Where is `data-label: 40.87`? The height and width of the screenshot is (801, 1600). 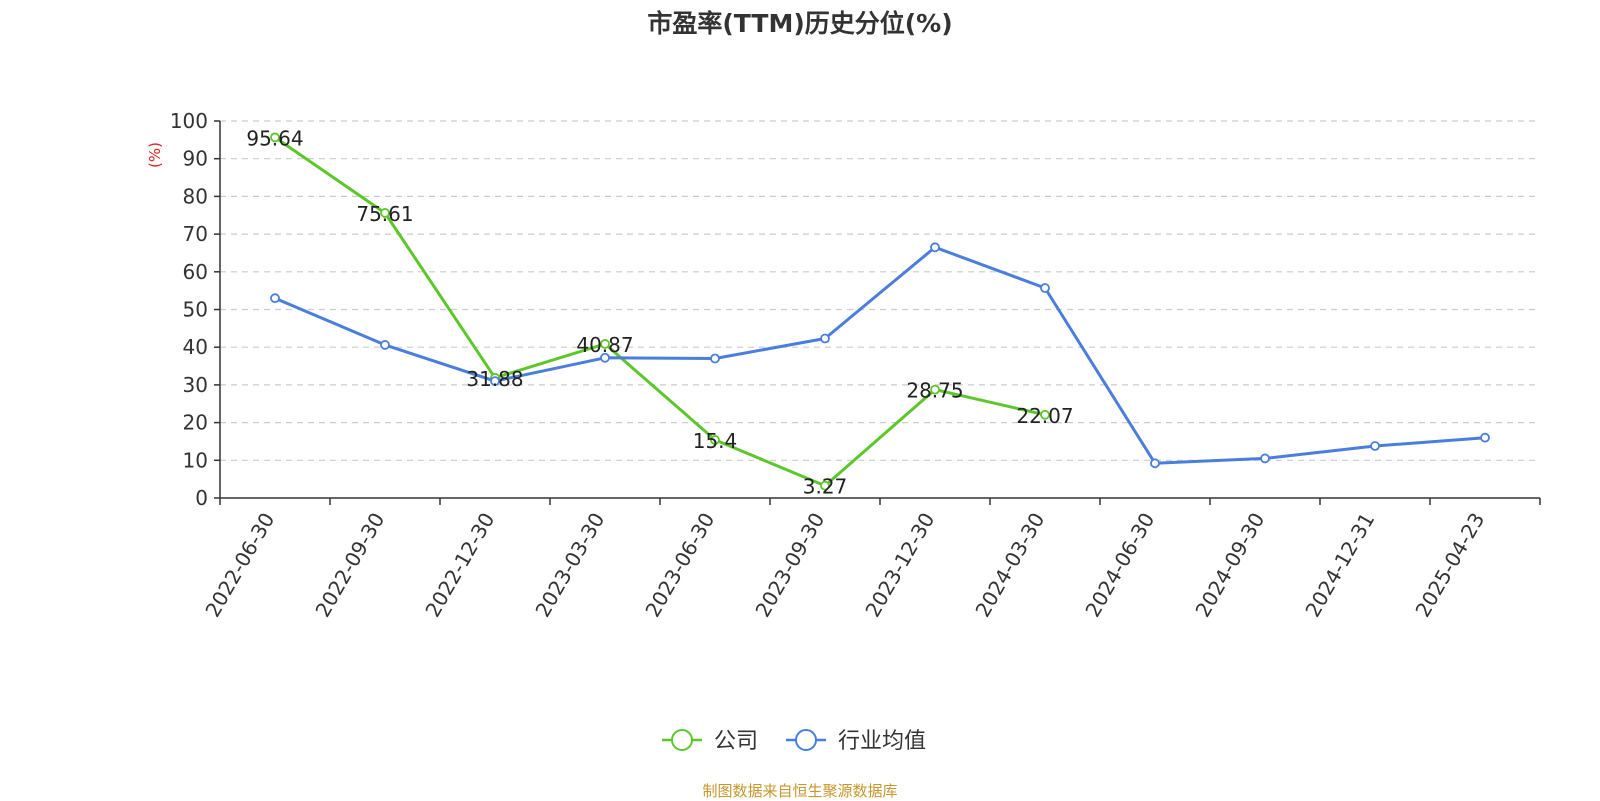 data-label: 40.87 is located at coordinates (604, 345).